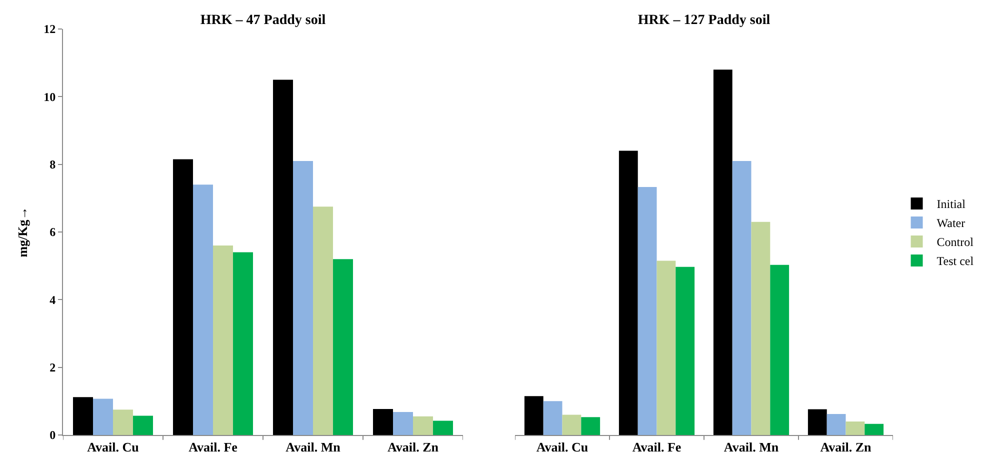 Image resolution: width=992 pixels, height=466 pixels. I want to click on legend-label: Initial, so click(951, 204).